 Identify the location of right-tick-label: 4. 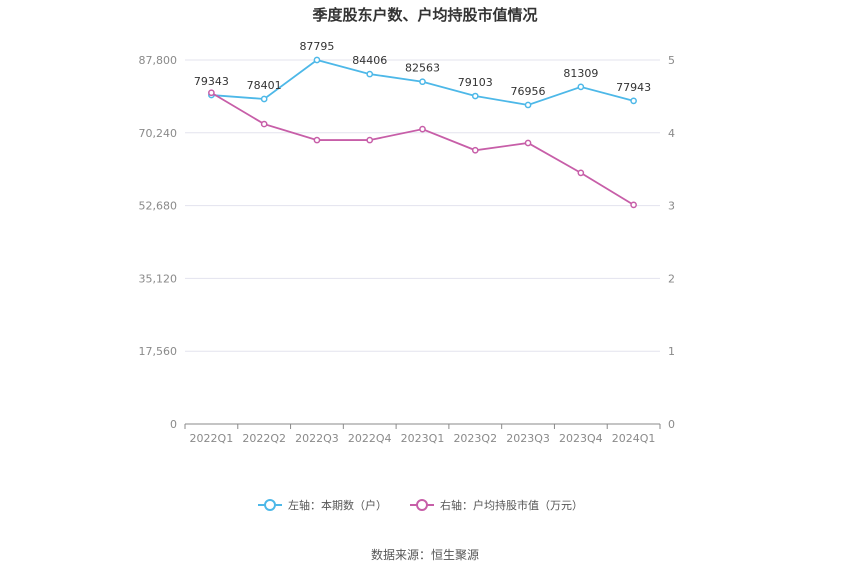
(671, 133).